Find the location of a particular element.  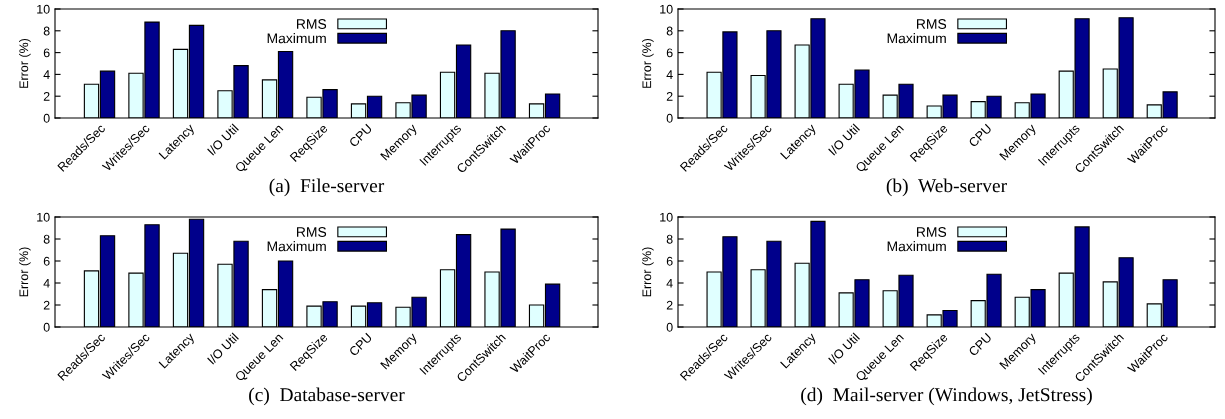

x-axis-title: (a) File-server is located at coordinates (327, 187).